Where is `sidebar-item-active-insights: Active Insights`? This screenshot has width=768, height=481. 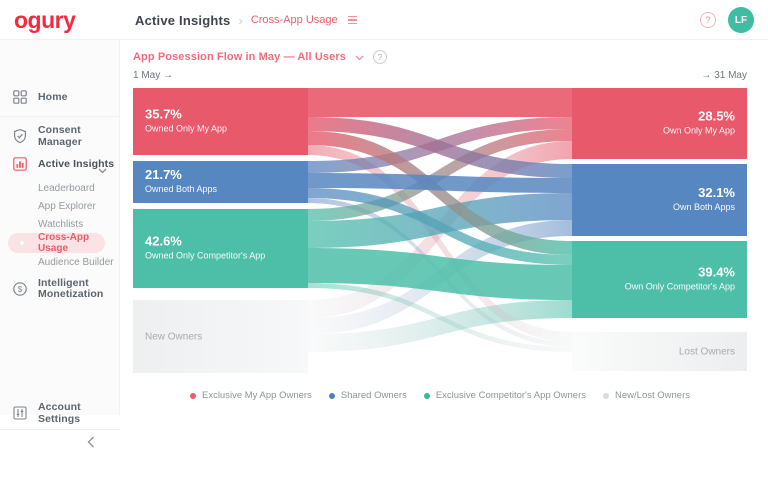 sidebar-item-active-insights: Active Insights is located at coordinates (60, 164).